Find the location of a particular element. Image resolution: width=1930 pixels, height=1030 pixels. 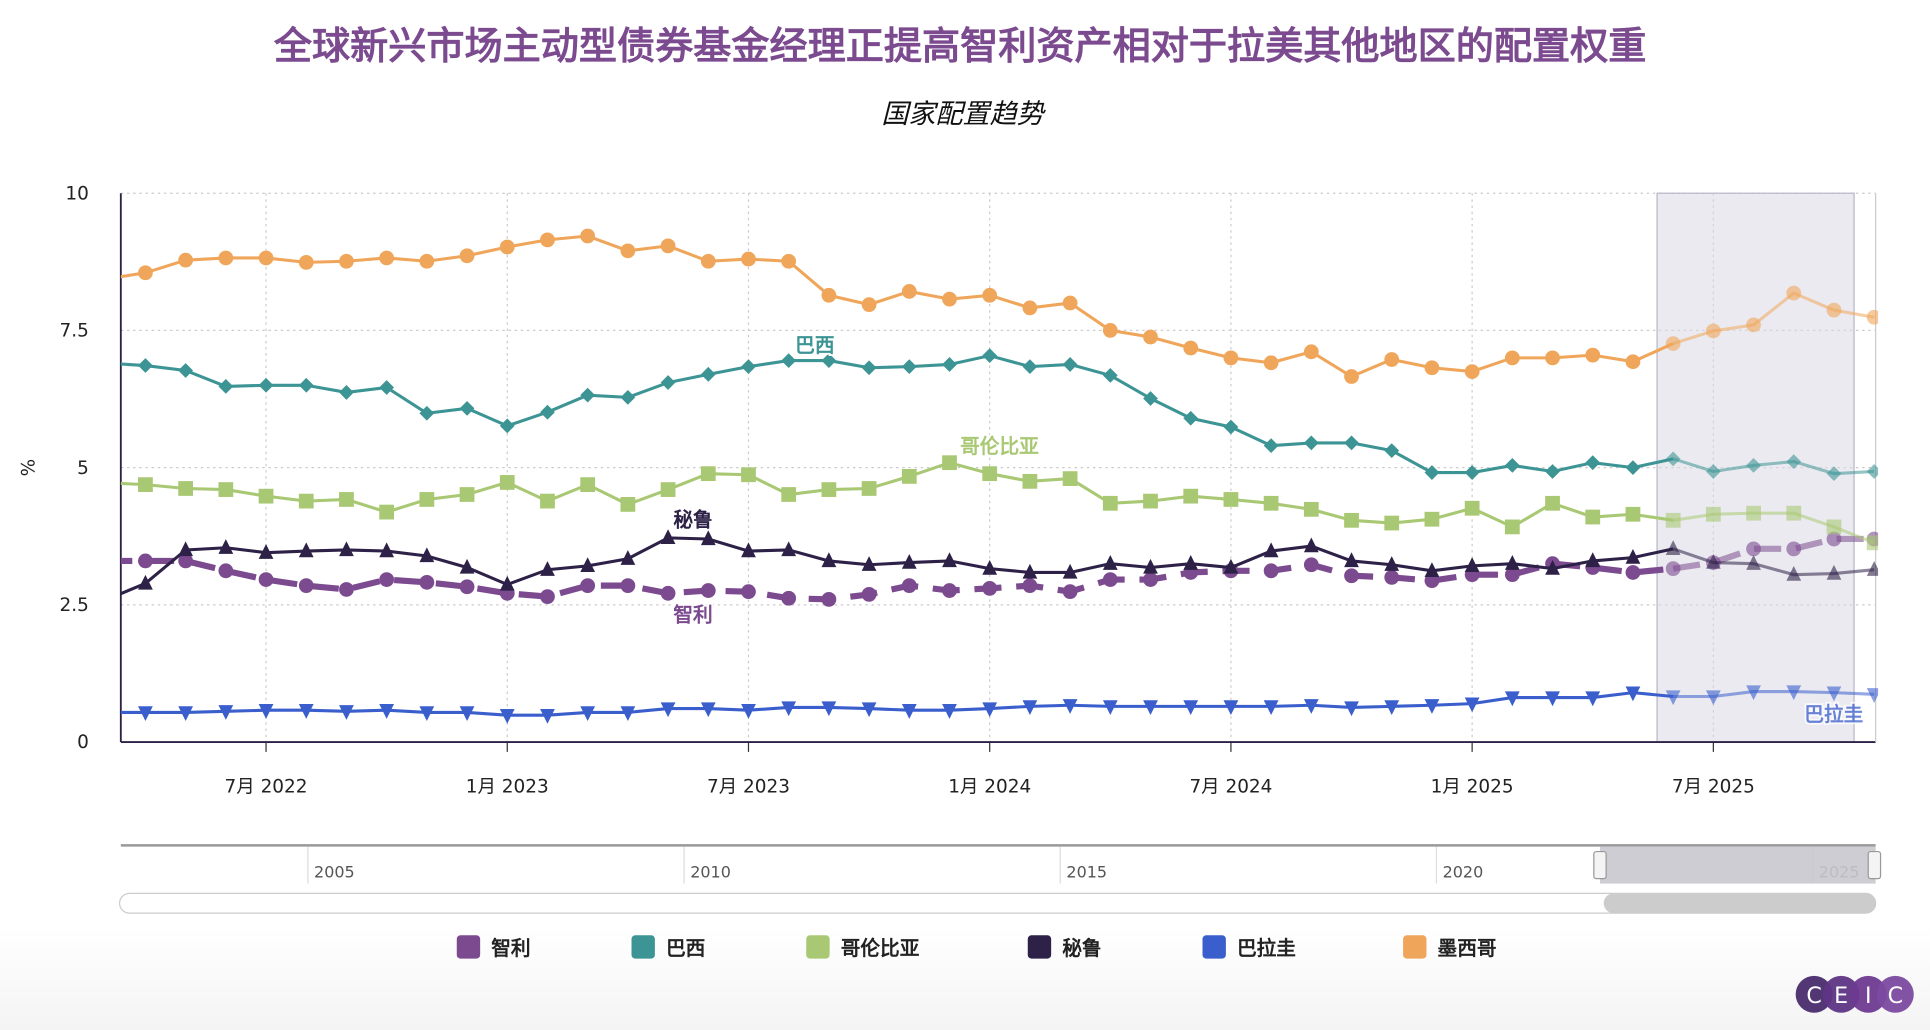

legend-label: 智利 is located at coordinates (510, 948).